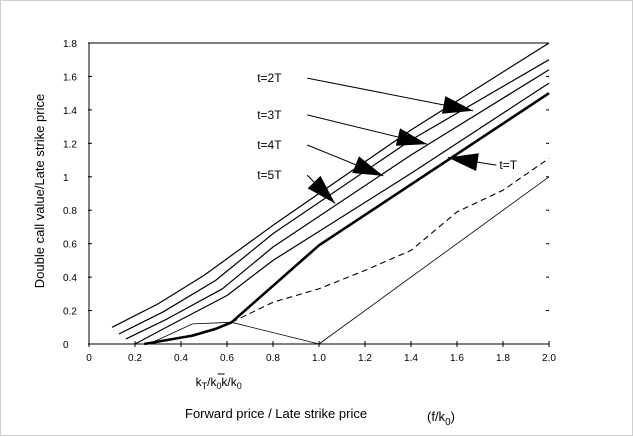 The height and width of the screenshot is (437, 633). I want to click on x-tick-label: 1.4, so click(411, 358).